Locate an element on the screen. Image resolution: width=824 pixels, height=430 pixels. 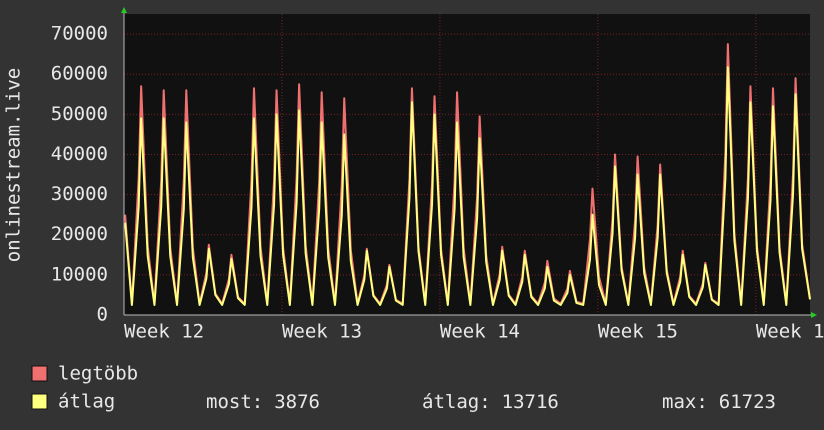
stat: most: 3876 is located at coordinates (263, 402).